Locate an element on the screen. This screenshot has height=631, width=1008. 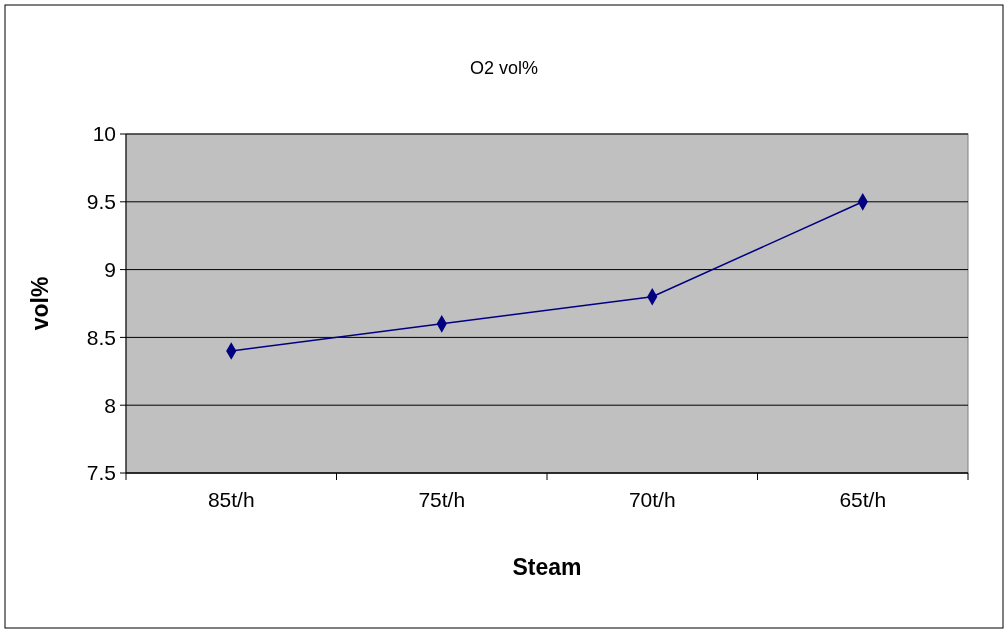
y-tick-label: 8 is located at coordinates (110, 405).